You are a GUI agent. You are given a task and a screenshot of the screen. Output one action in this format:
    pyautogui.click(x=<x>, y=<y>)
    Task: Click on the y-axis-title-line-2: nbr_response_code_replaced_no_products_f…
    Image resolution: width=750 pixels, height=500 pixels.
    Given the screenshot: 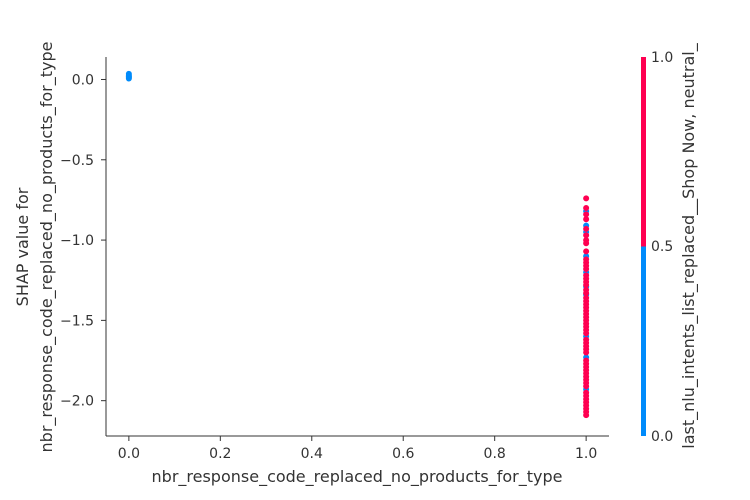 What is the action you would take?
    pyautogui.click(x=47, y=247)
    